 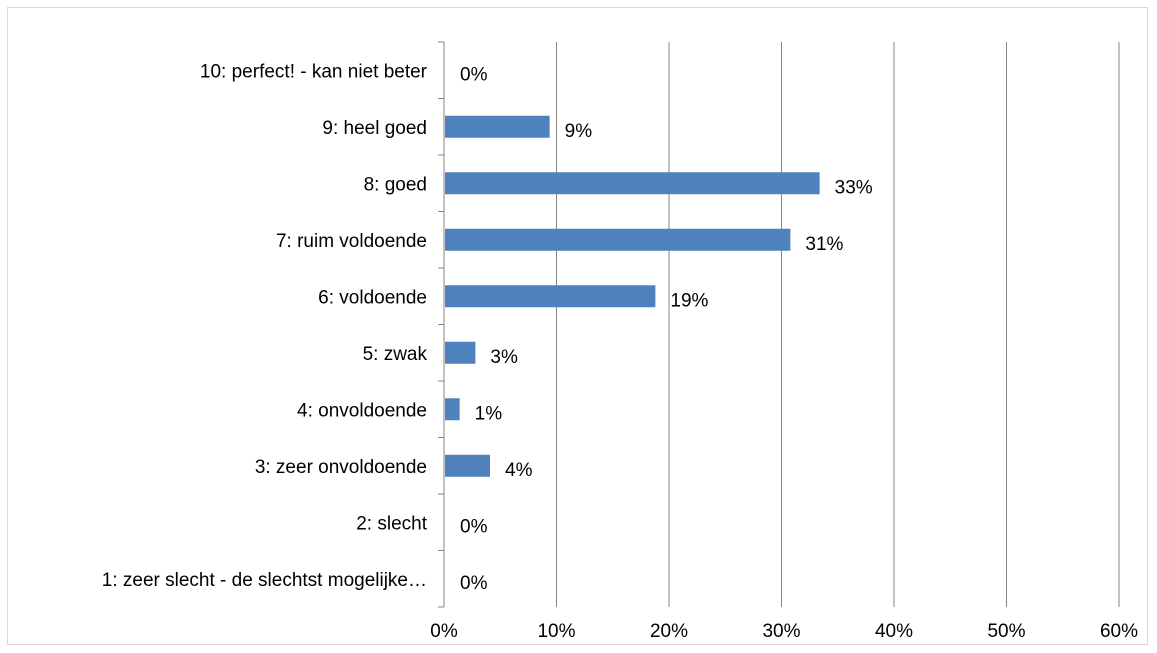 I want to click on data-label: 3%, so click(x=504, y=357).